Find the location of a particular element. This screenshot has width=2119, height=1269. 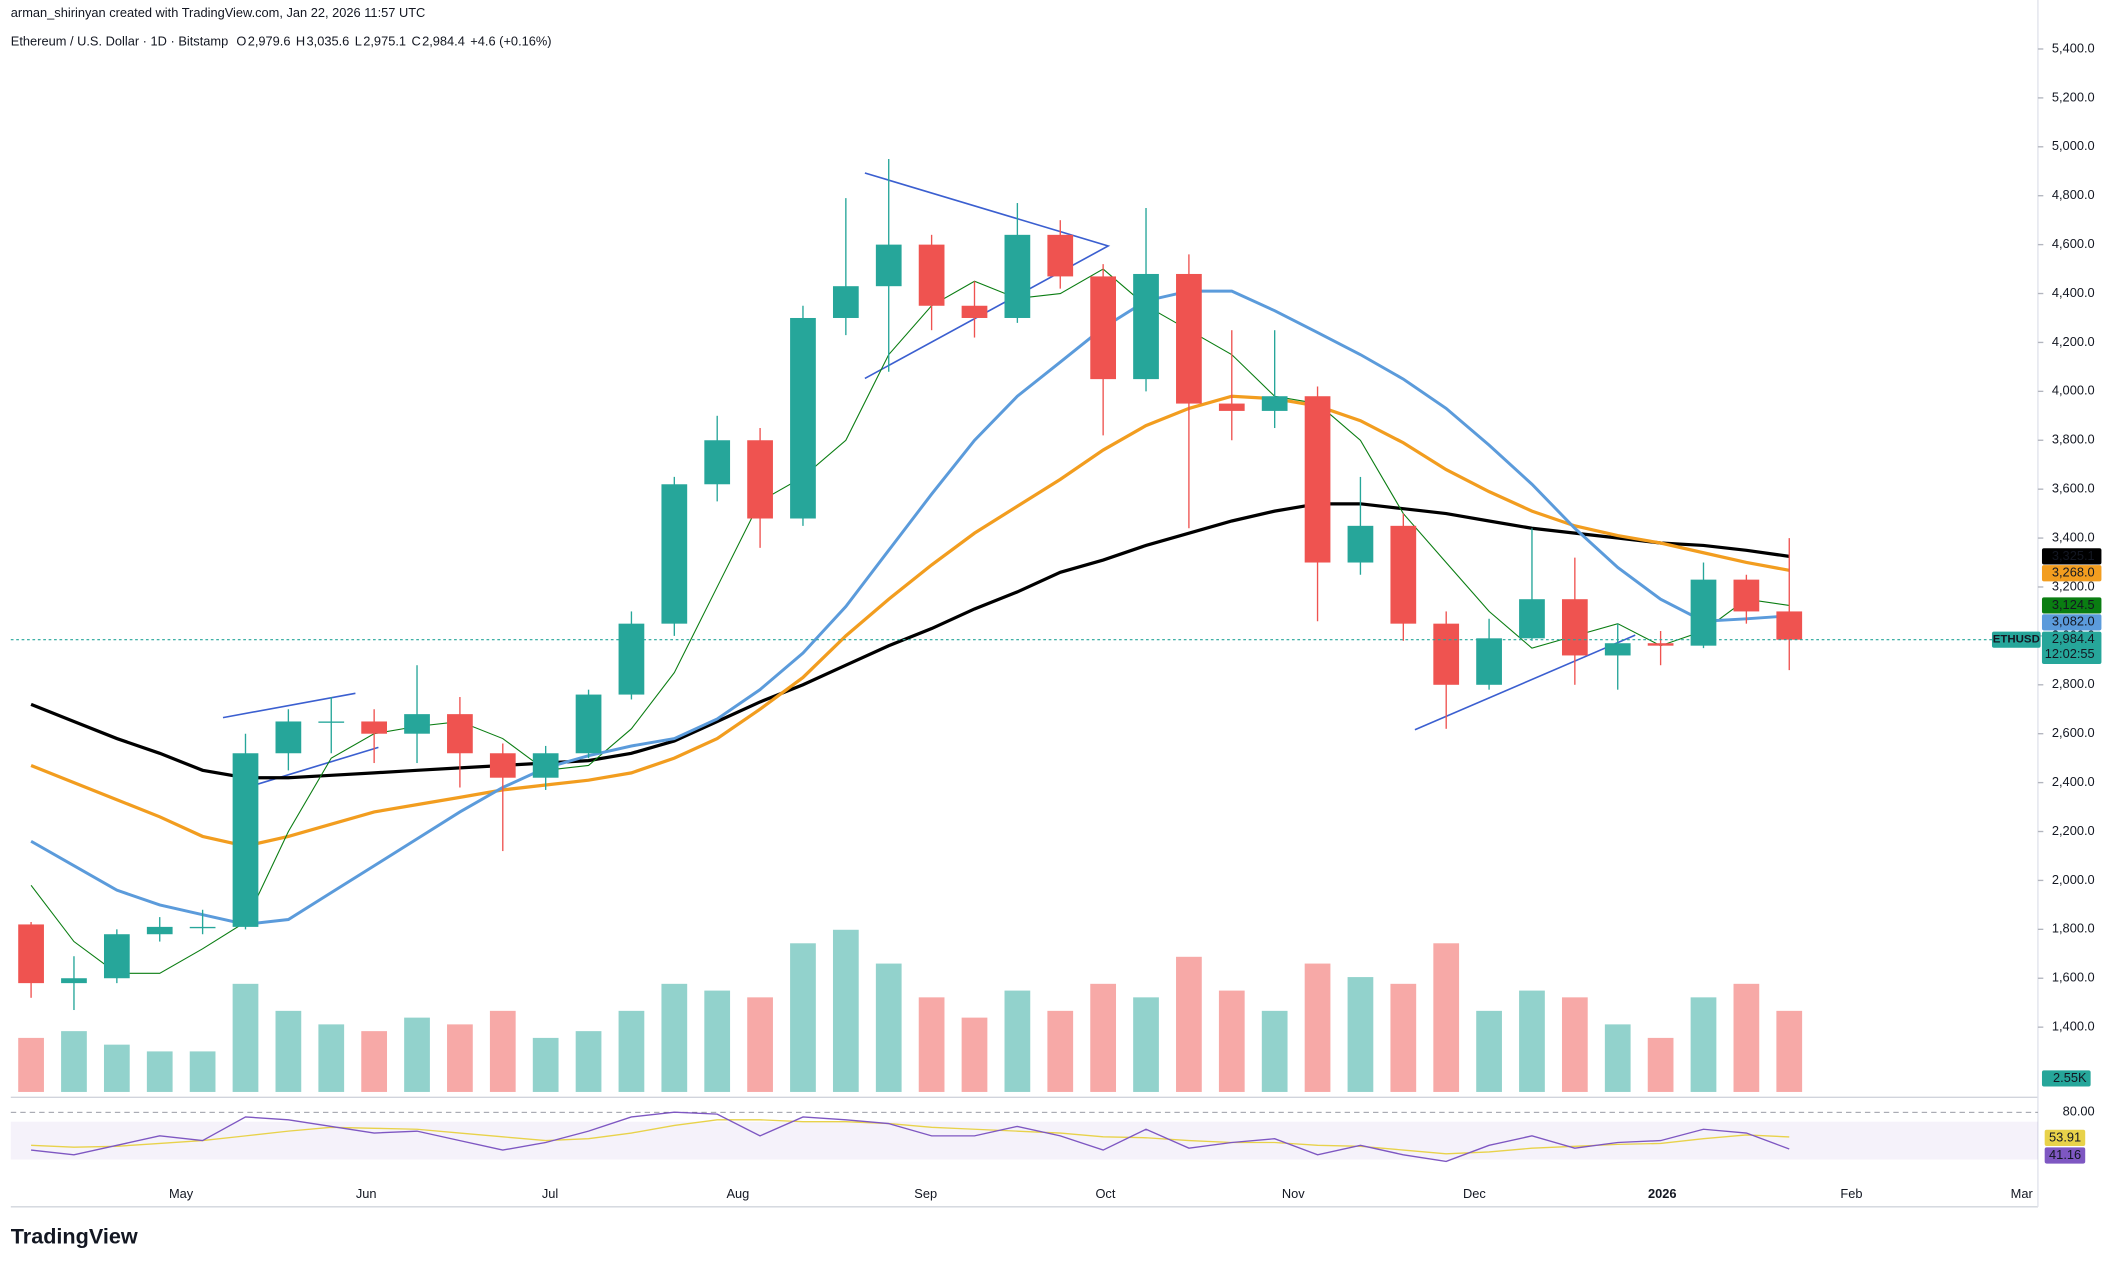

ohlc-value: 3,035.6 is located at coordinates (328, 40).